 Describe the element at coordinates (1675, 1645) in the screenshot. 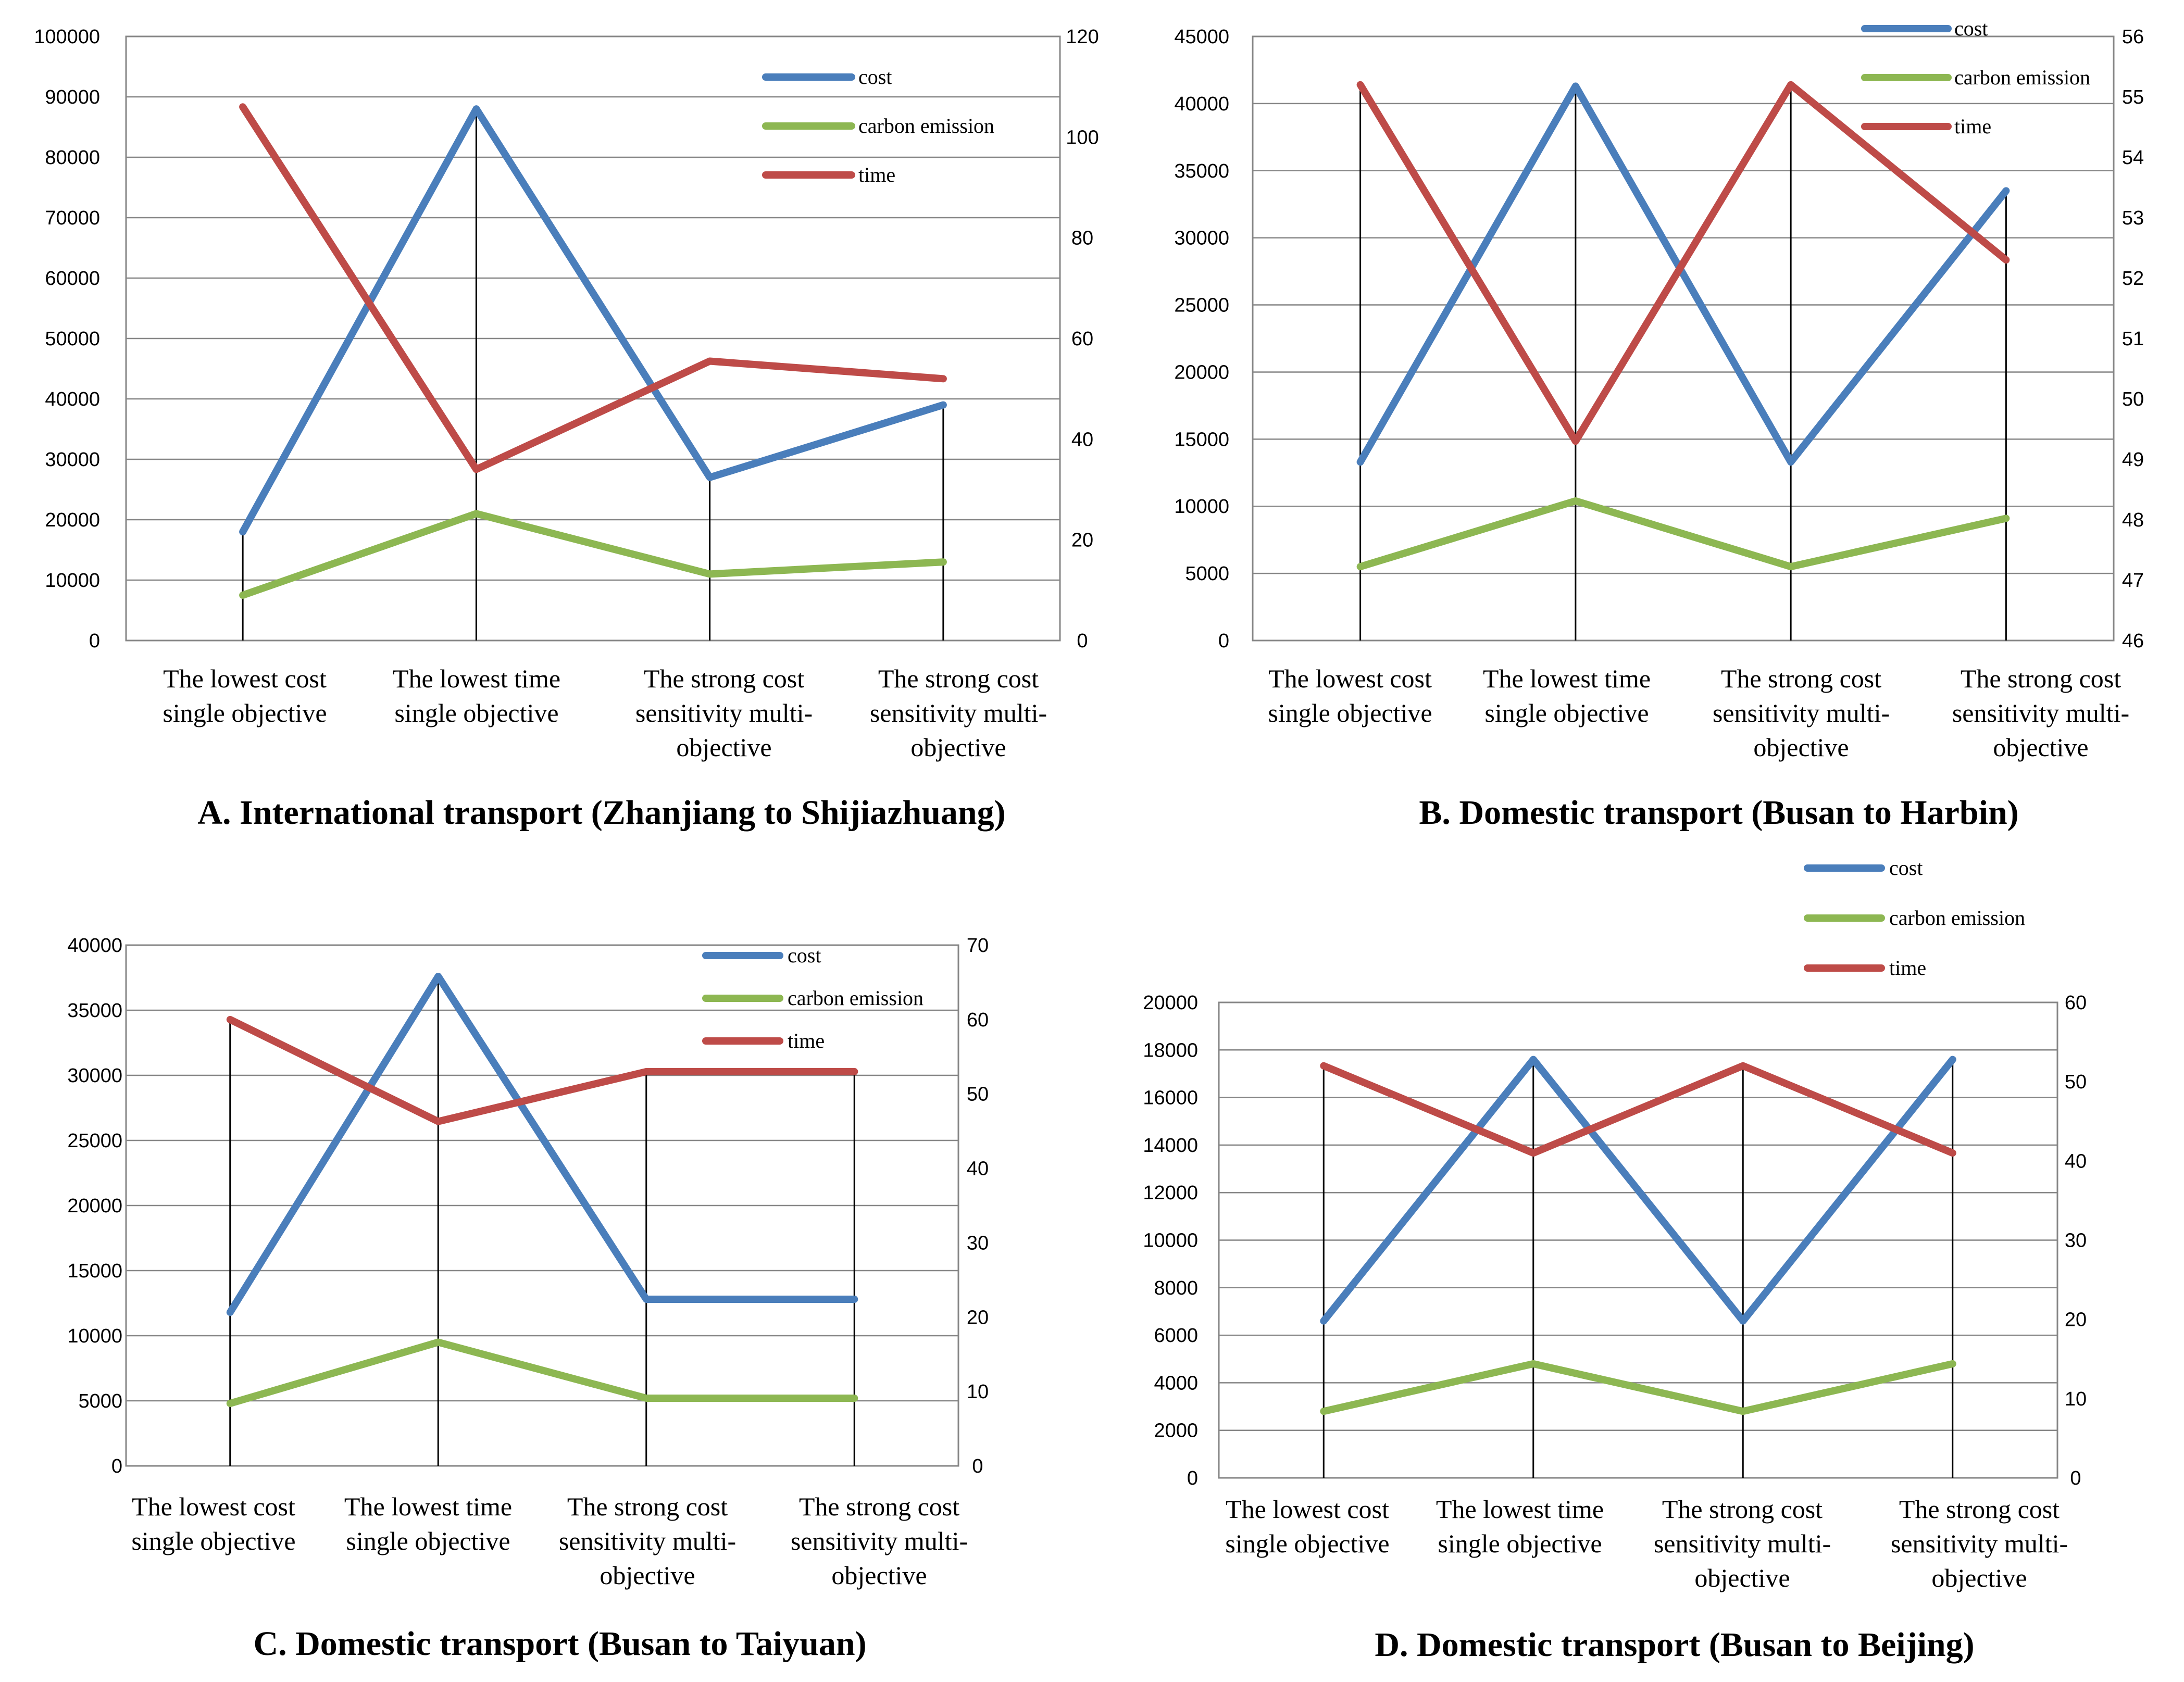

I see `chart-caption: D. Domestic transport (Busan to Beijing)` at that location.